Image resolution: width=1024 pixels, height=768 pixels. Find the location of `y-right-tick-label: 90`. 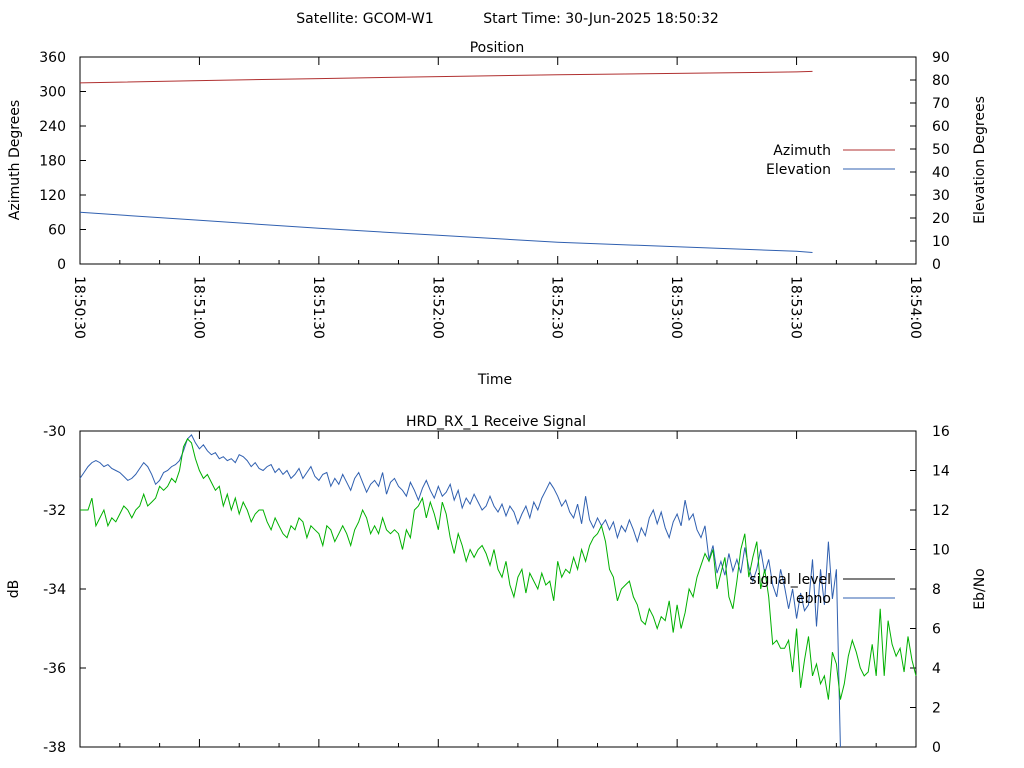

y-right-tick-label: 90 is located at coordinates (941, 58).